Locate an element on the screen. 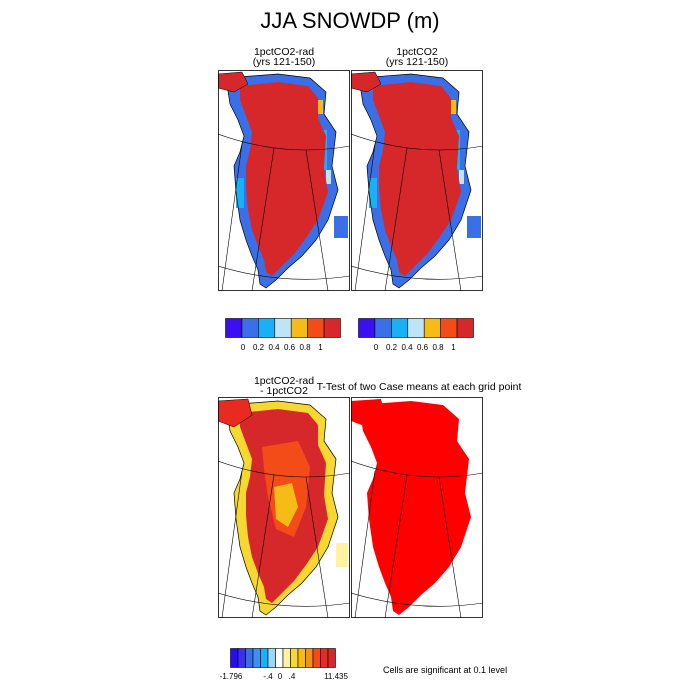 This screenshot has width=700, height=700. island-significant-cells is located at coordinates (368, 413).